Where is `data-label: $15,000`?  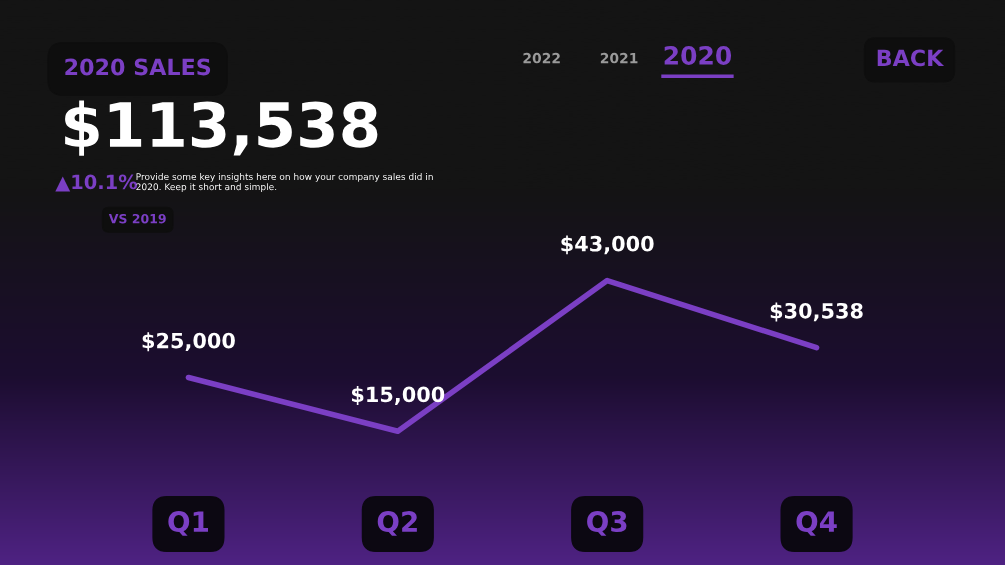 data-label: $15,000 is located at coordinates (398, 396).